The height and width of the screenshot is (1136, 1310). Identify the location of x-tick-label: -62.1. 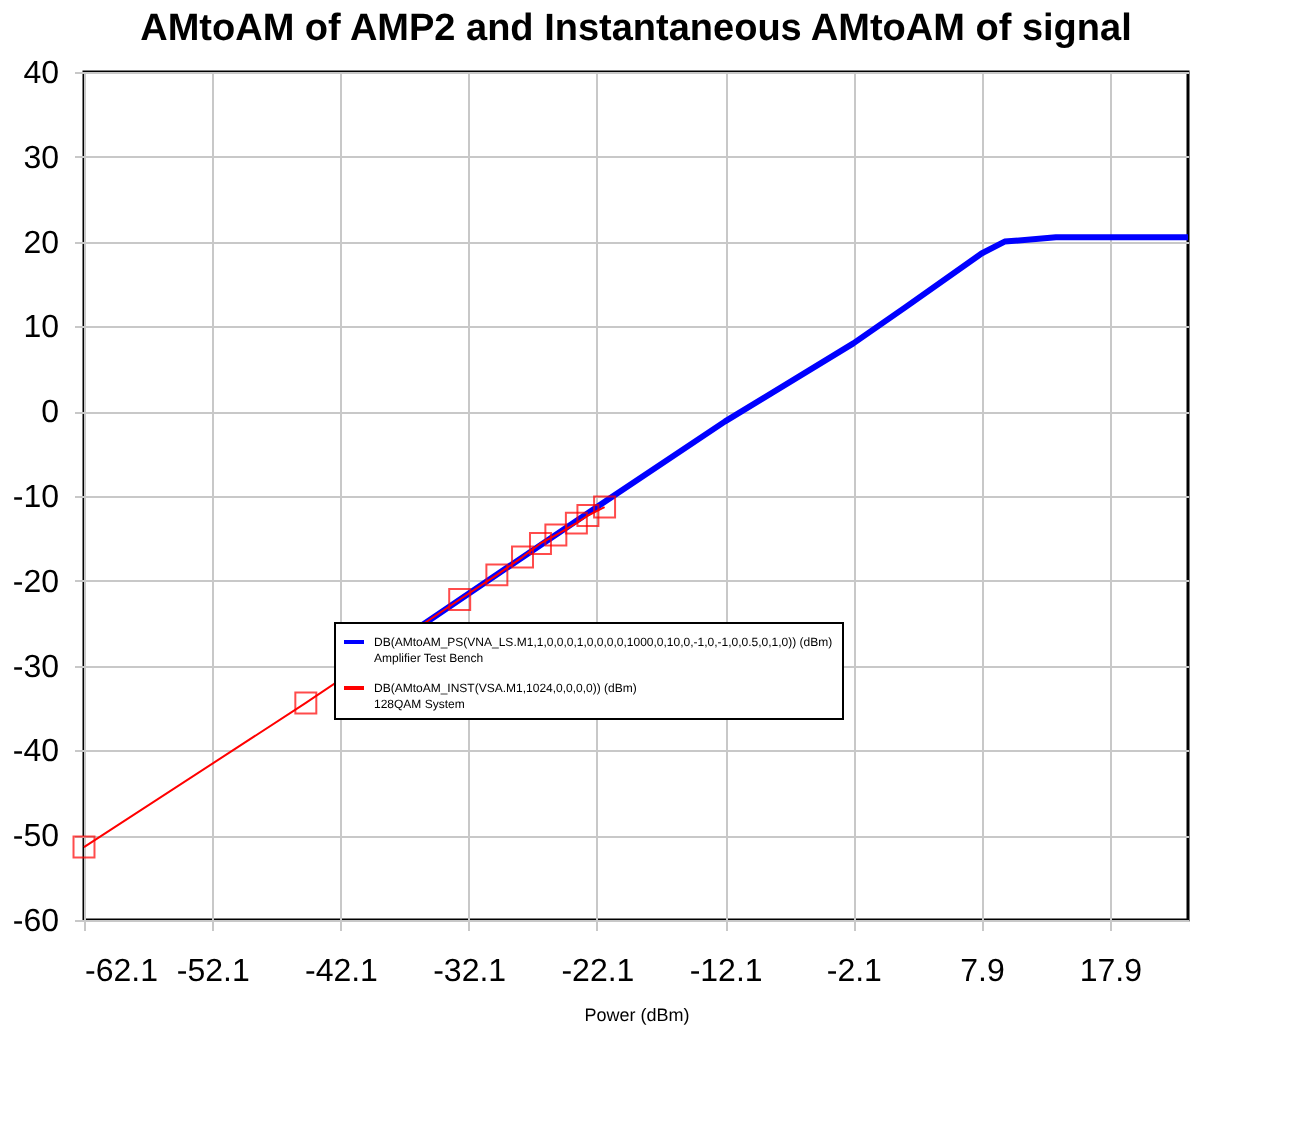
(122, 972).